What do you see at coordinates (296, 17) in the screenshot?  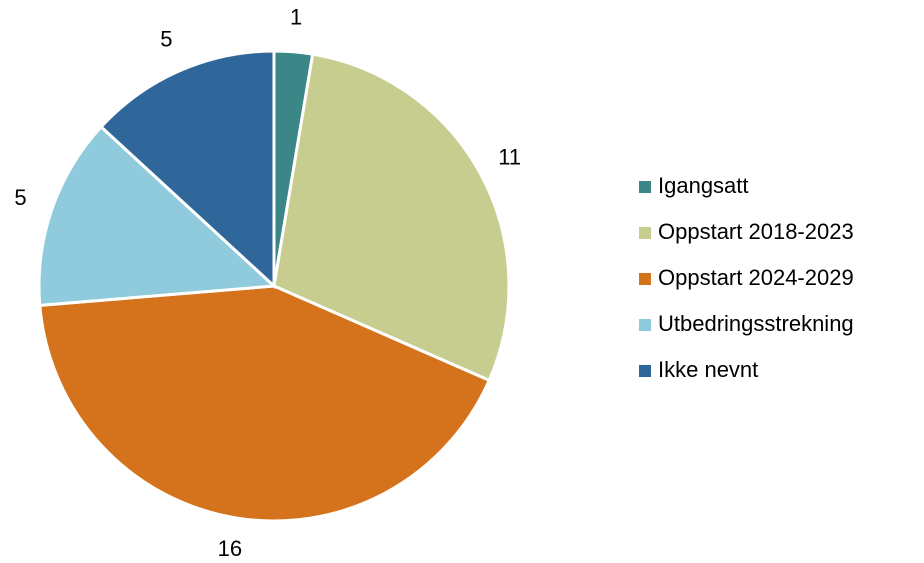 I see `data-label: 1` at bounding box center [296, 17].